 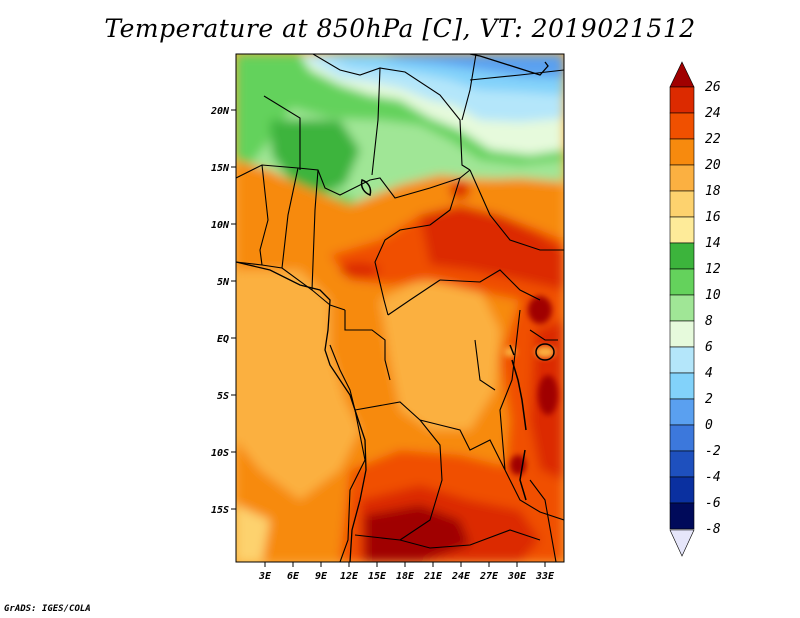 What do you see at coordinates (709, 321) in the screenshot?
I see `colorbar-label-8: 8` at bounding box center [709, 321].